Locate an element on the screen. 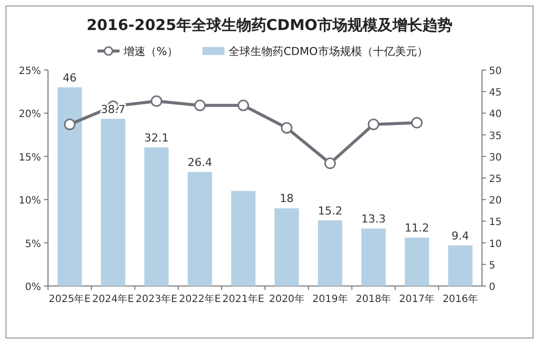  y-tick-label: 5% is located at coordinates (33, 244).